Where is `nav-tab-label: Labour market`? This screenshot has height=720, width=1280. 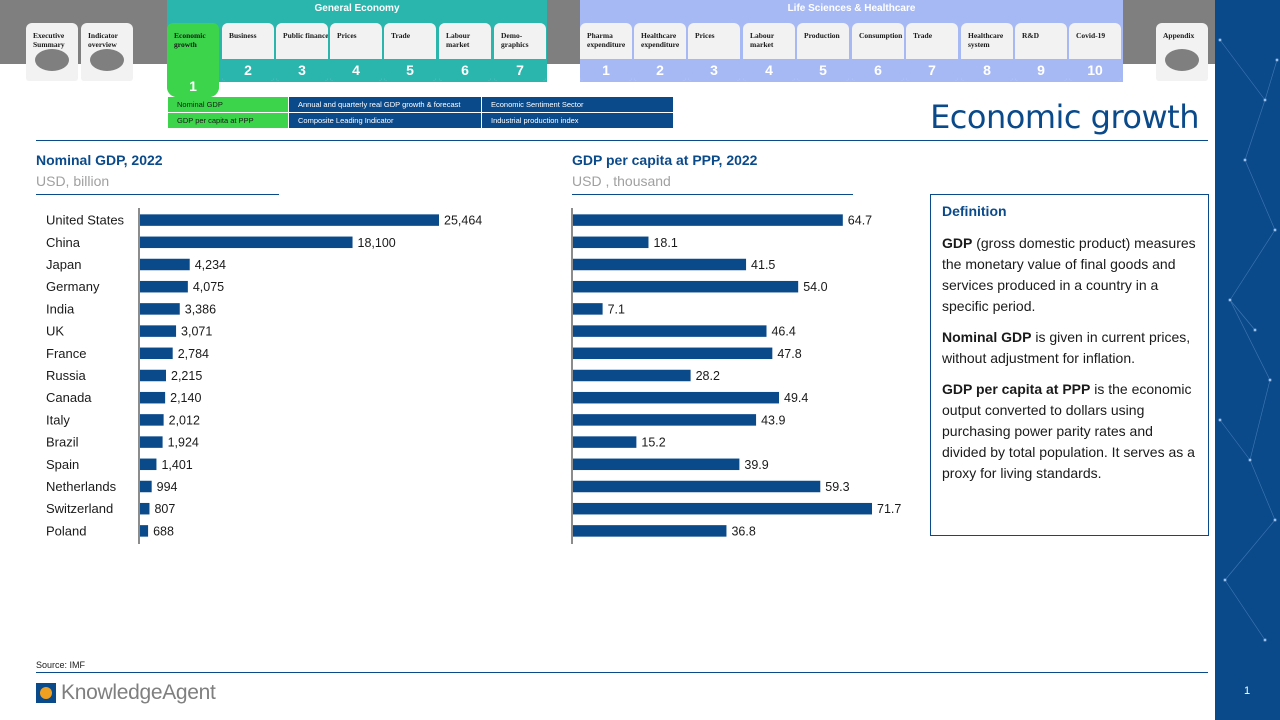
nav-tab-label: Labour market is located at coordinates (458, 40).